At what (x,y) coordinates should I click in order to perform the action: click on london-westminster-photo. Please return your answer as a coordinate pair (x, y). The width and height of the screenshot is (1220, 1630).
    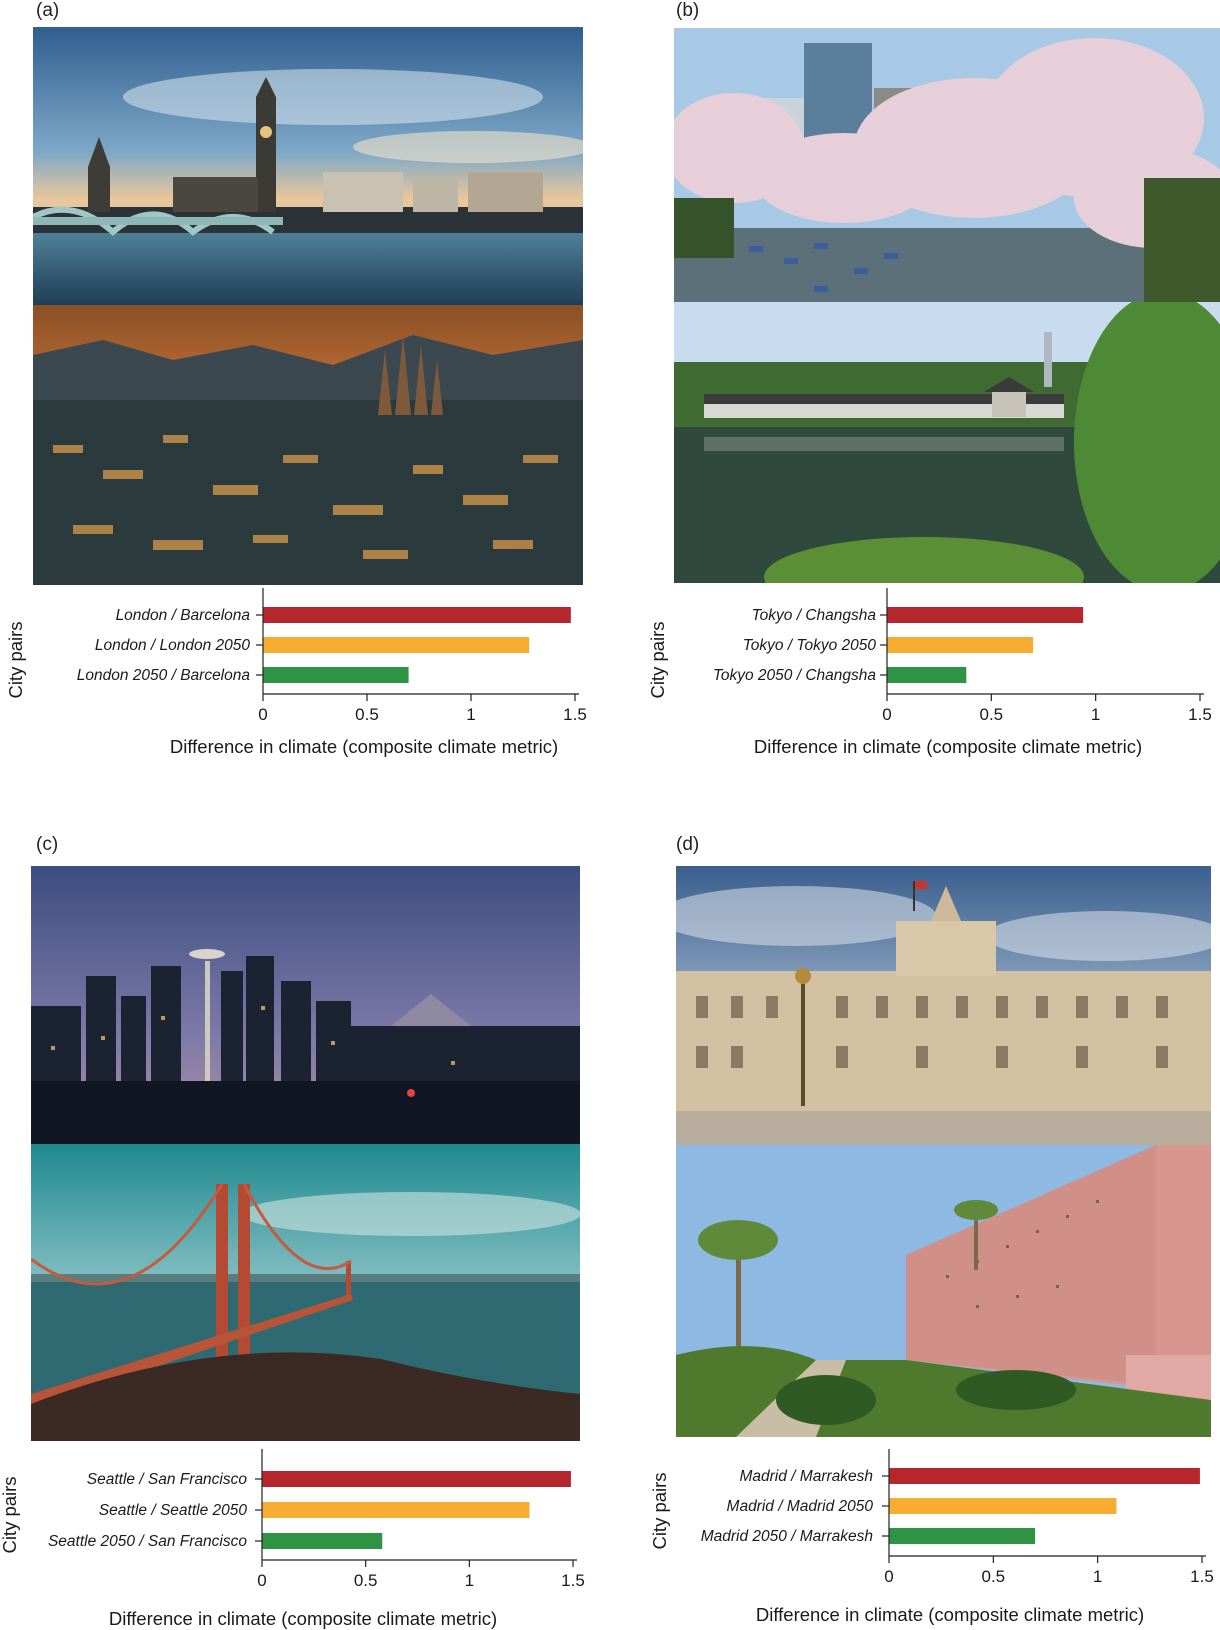
    Looking at the image, I should click on (308, 166).